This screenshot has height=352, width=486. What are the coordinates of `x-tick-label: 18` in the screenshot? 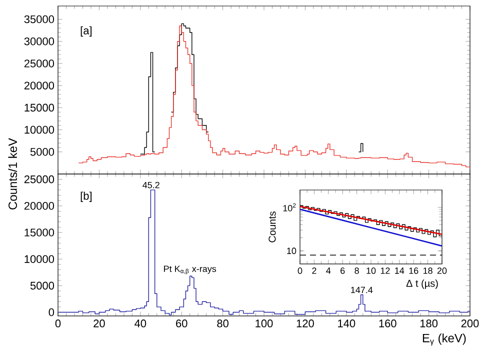 It's located at (427, 271).